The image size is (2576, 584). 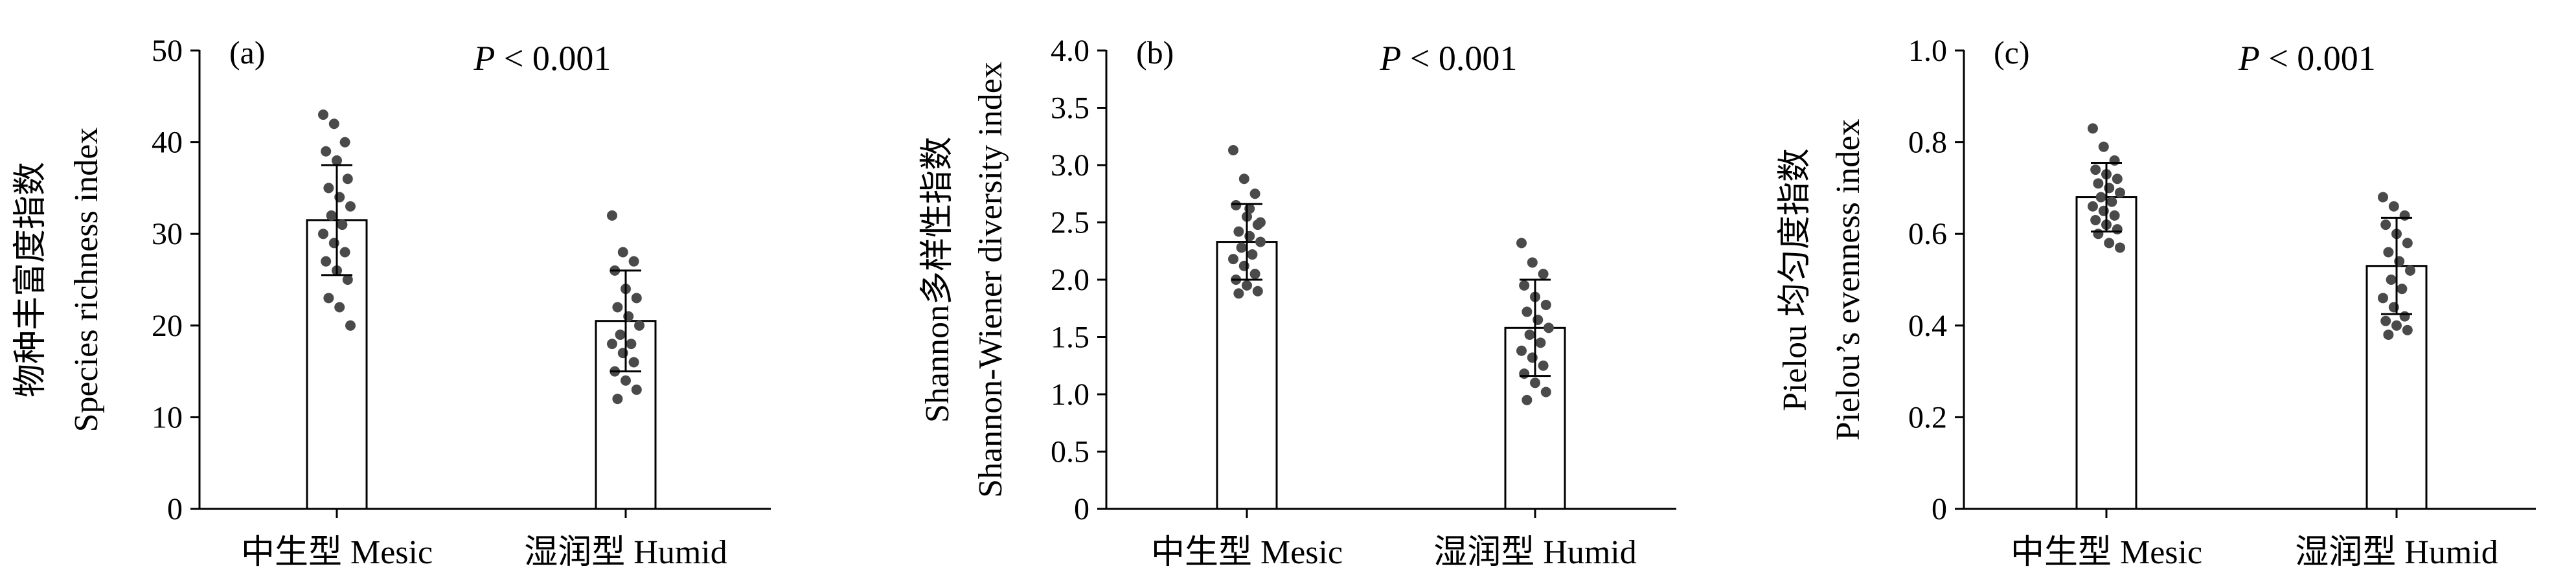 What do you see at coordinates (247, 53) in the screenshot?
I see `panel-label: (a)` at bounding box center [247, 53].